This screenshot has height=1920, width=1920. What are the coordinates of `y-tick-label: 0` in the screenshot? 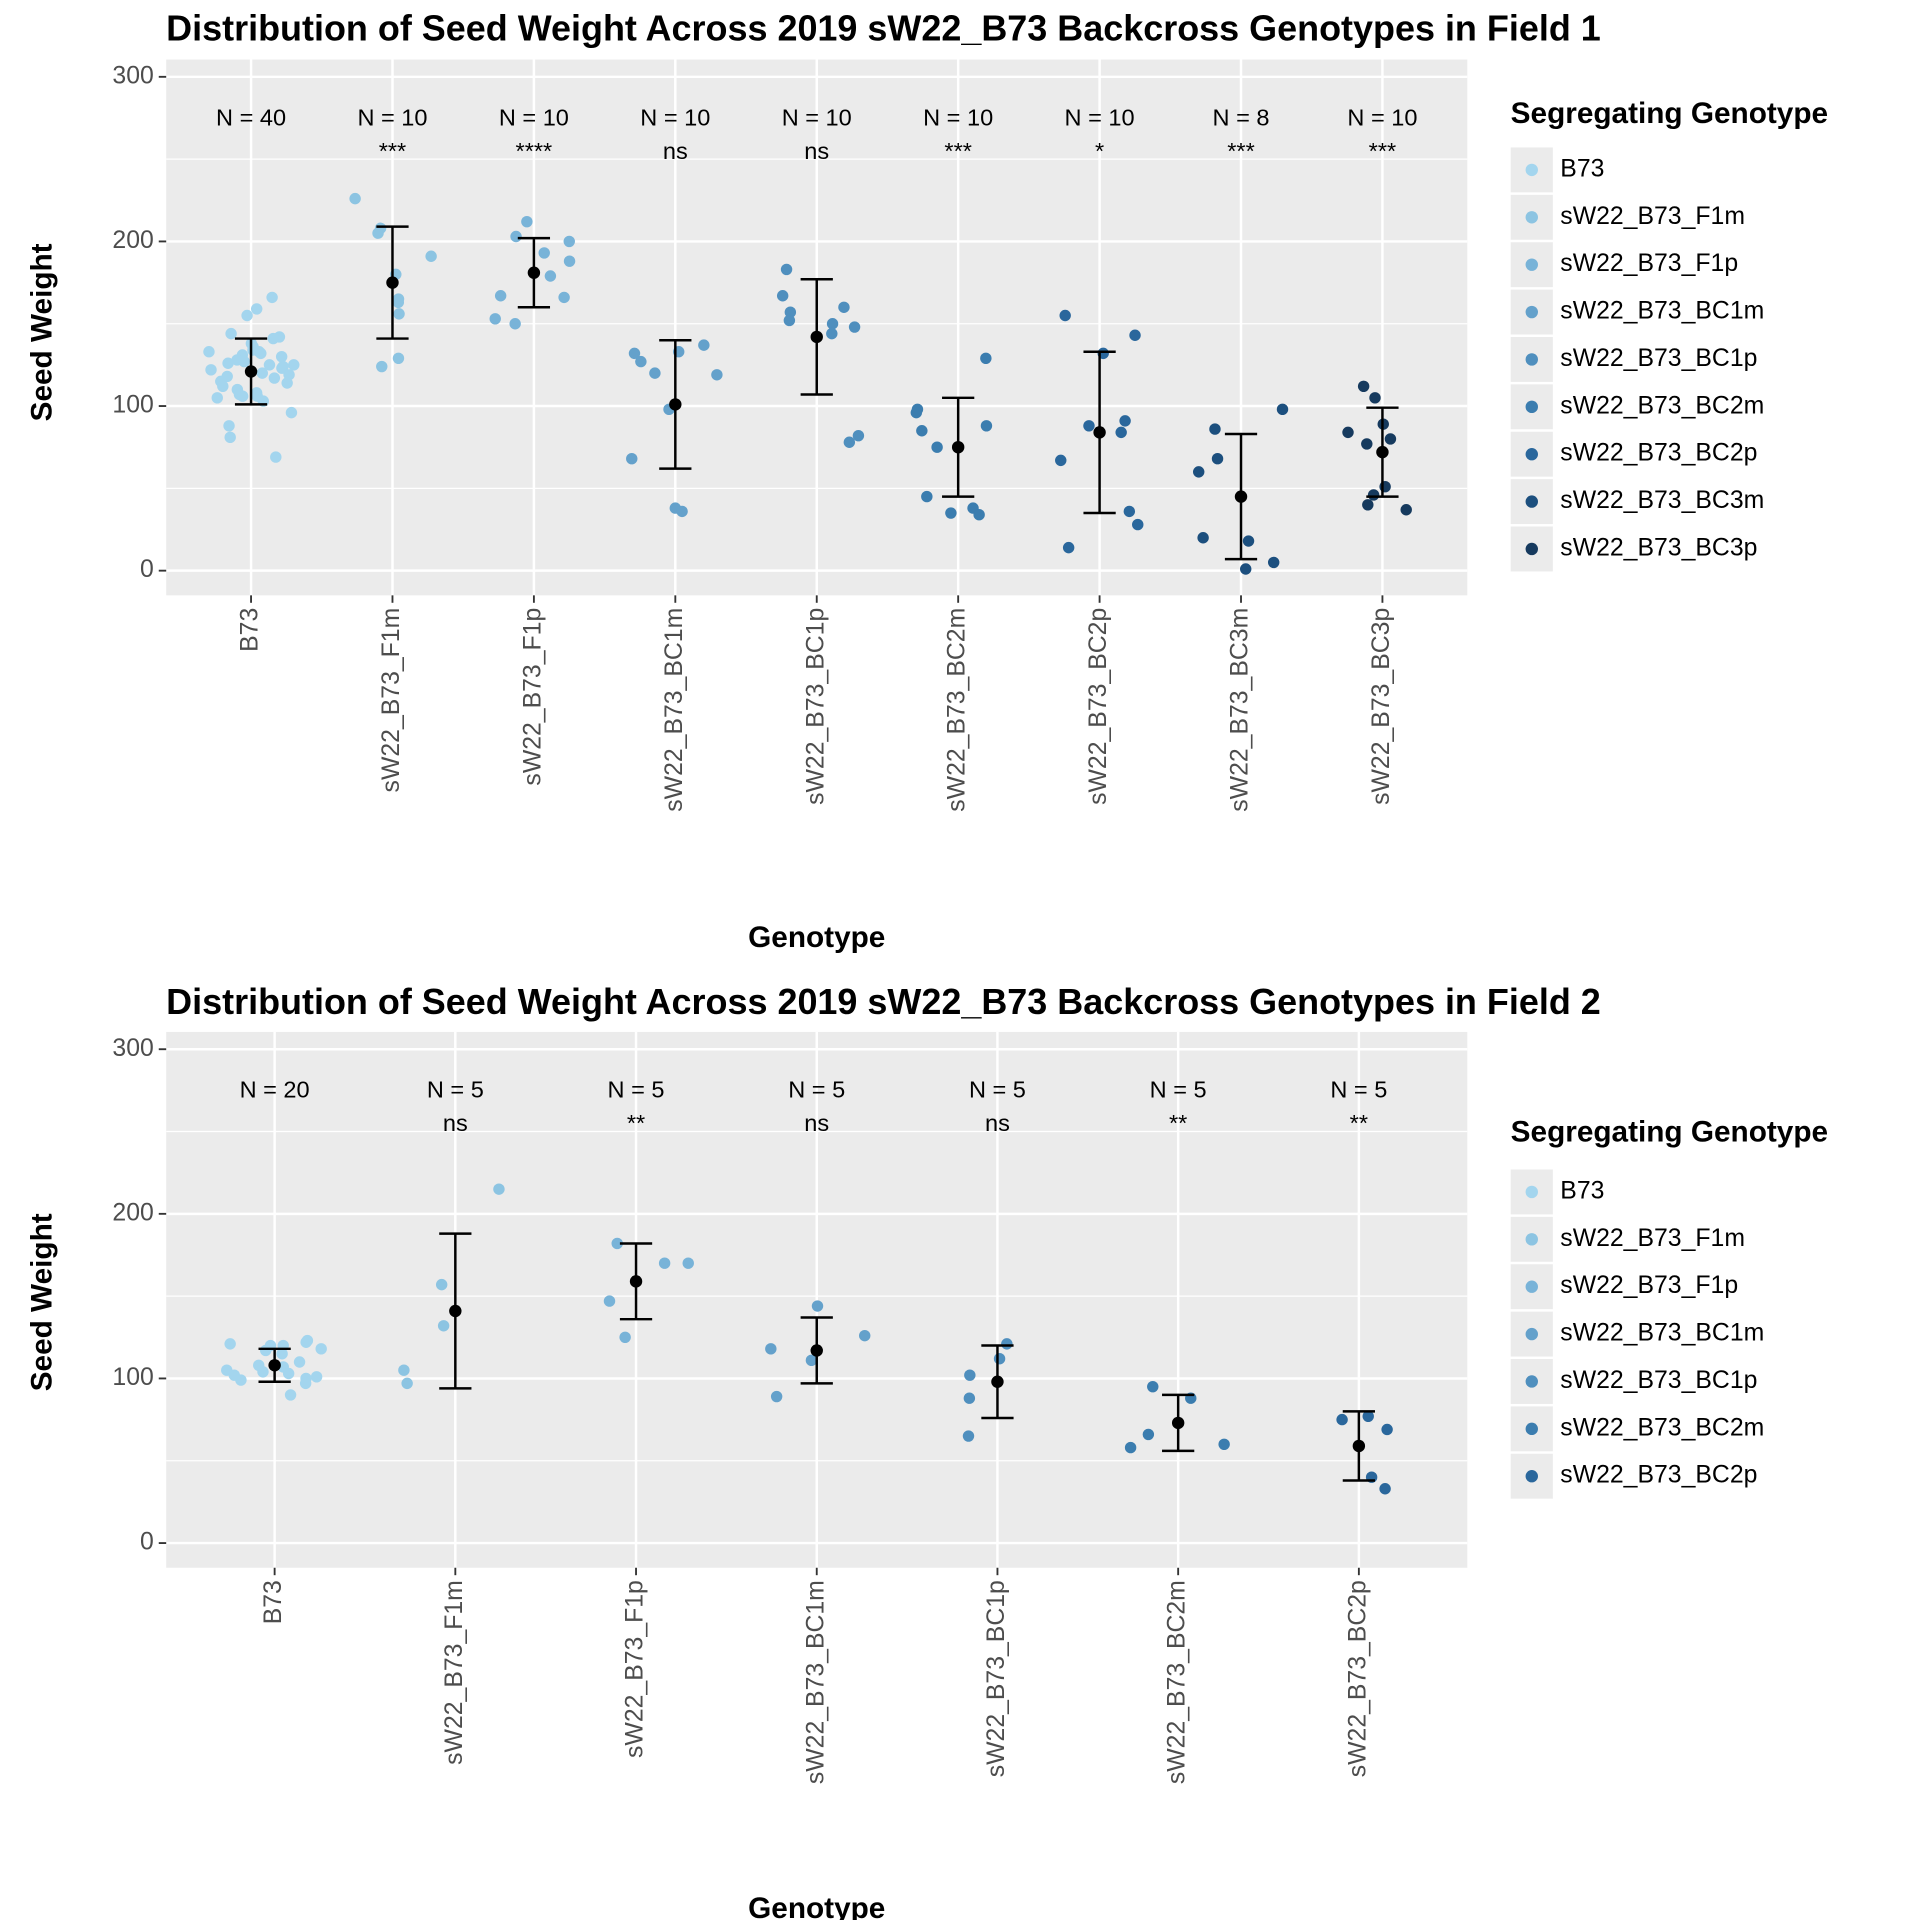 It's located at (147, 569).